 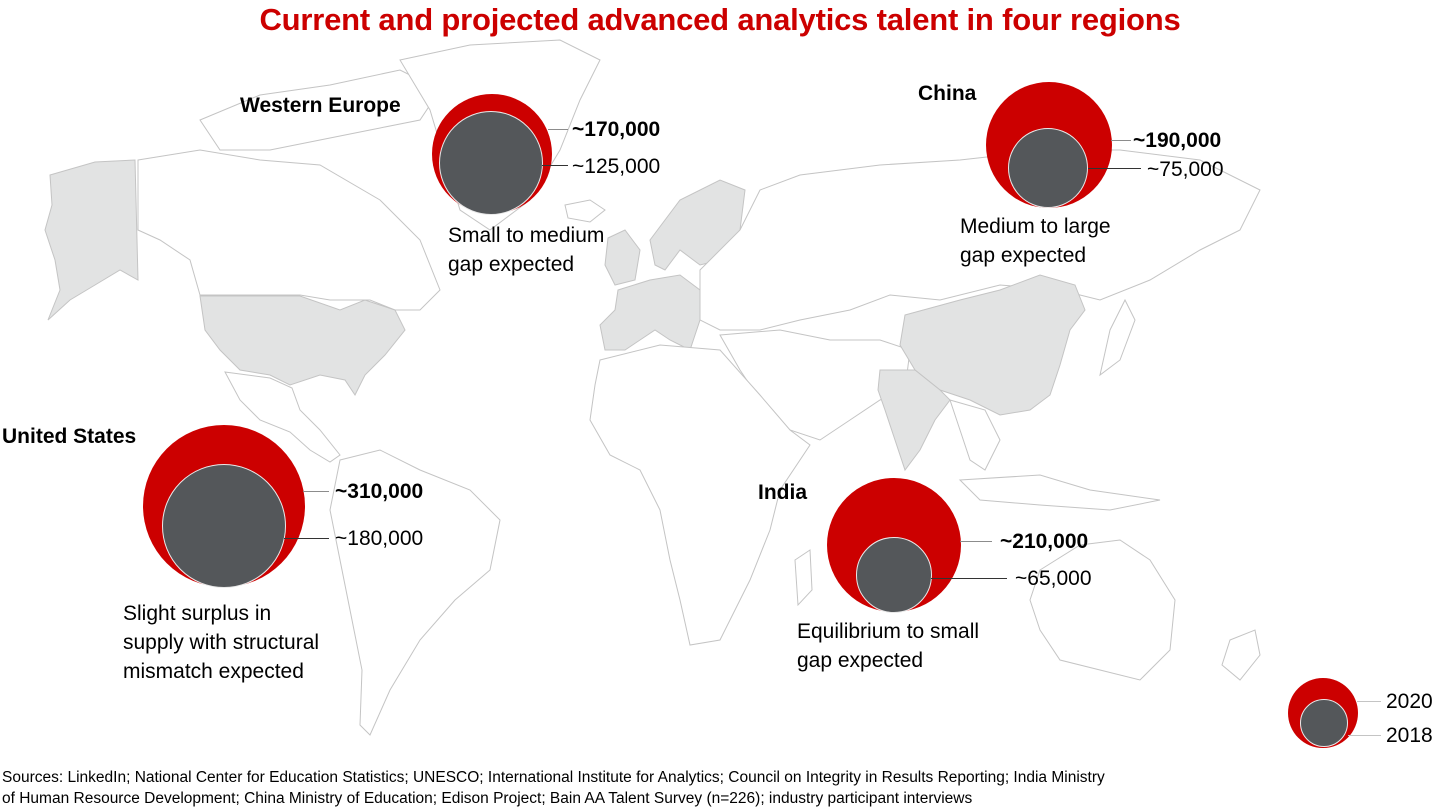 What do you see at coordinates (1185, 169) in the screenshot?
I see `value-2018-china: ~75,000` at bounding box center [1185, 169].